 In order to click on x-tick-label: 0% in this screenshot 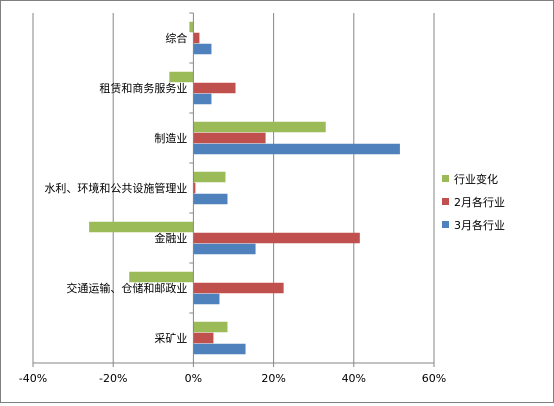, I will do `click(193, 378)`.